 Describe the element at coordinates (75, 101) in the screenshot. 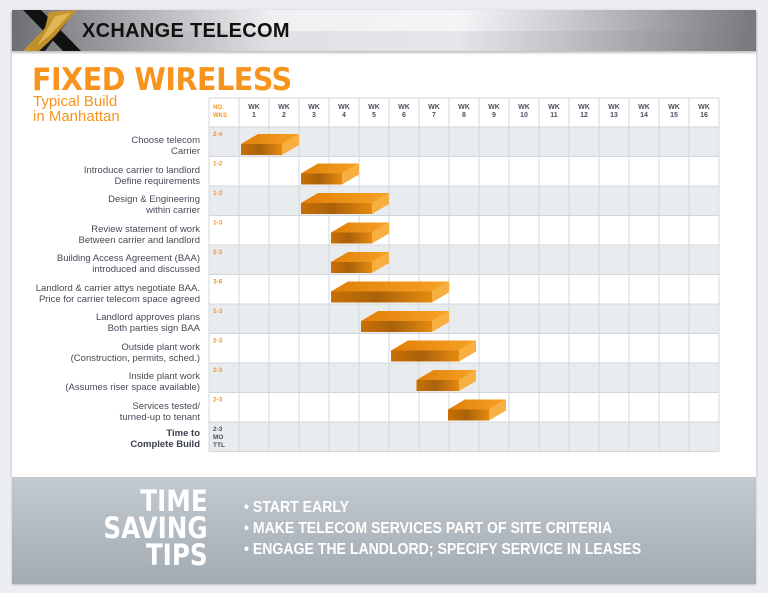

I see `subtitle-line: Typical Build` at that location.